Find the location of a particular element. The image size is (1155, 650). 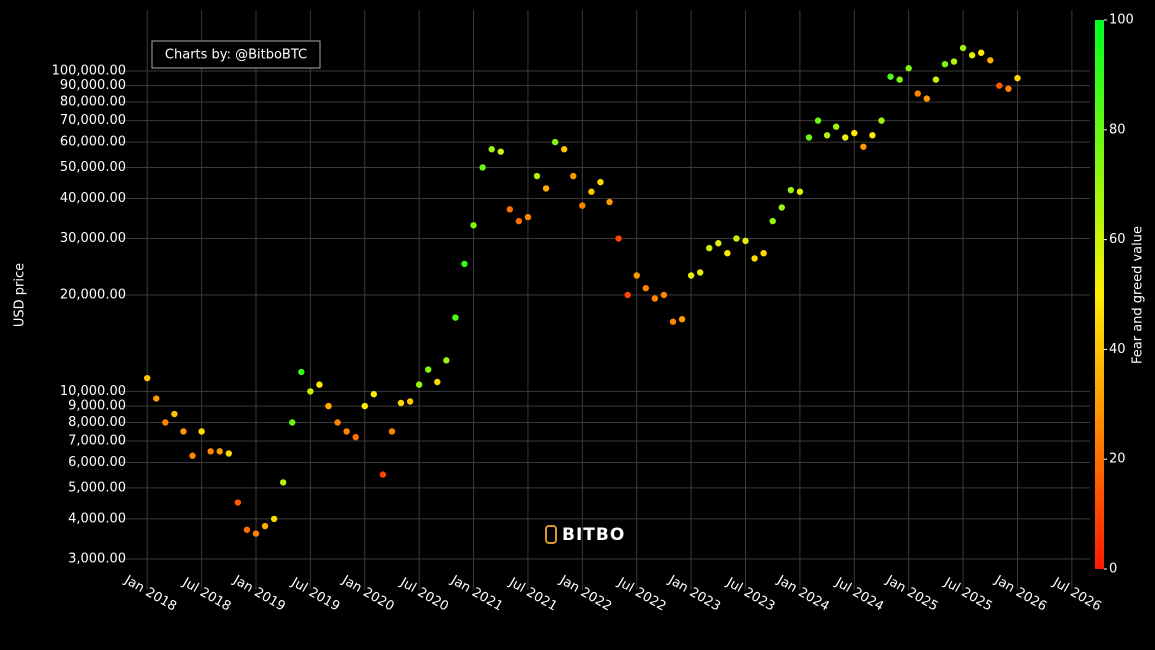

y-tick-label: 20,000.00 is located at coordinates (93, 294).